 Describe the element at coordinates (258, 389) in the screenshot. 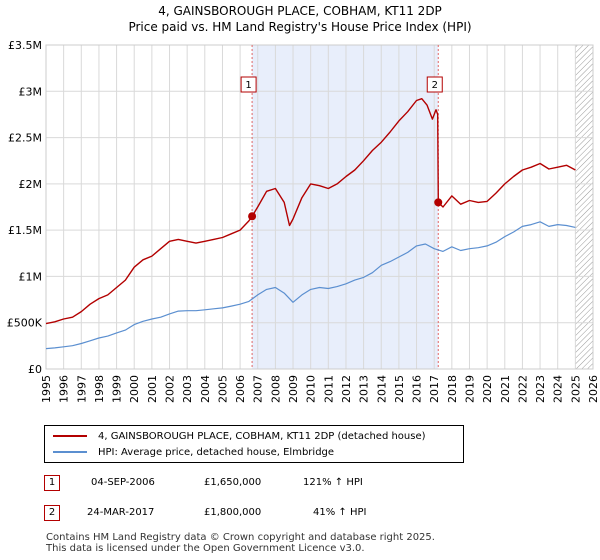

I see `x-tick-label: 2007` at that location.